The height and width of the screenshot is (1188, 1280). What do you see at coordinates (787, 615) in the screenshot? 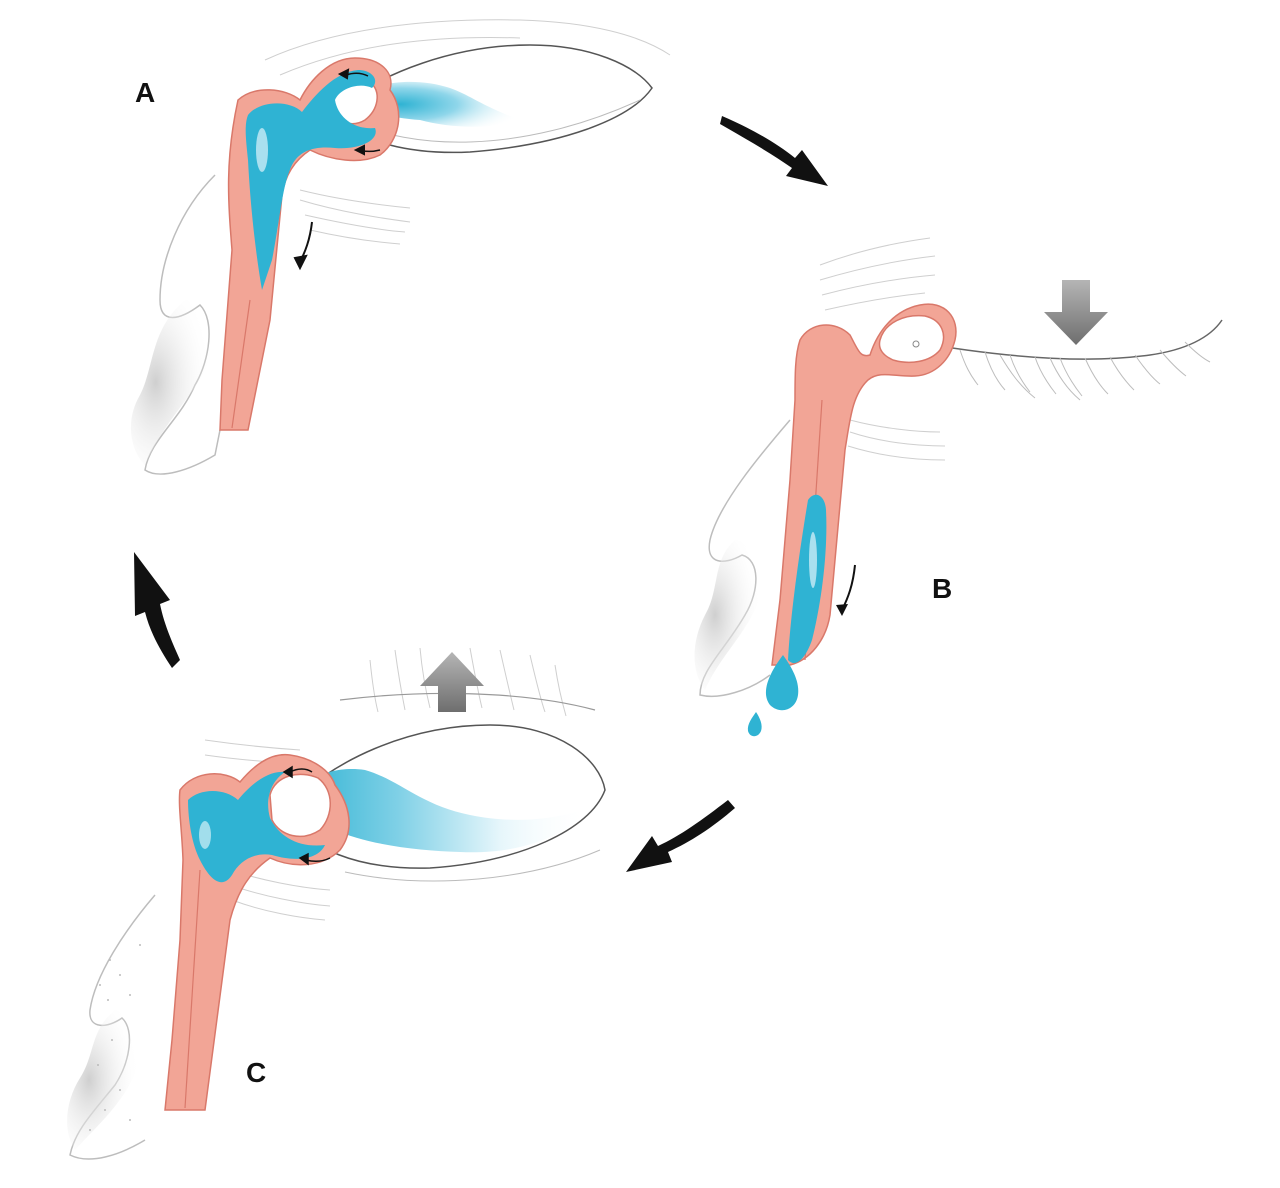
I see `tear-fluid-b` at bounding box center [787, 615].